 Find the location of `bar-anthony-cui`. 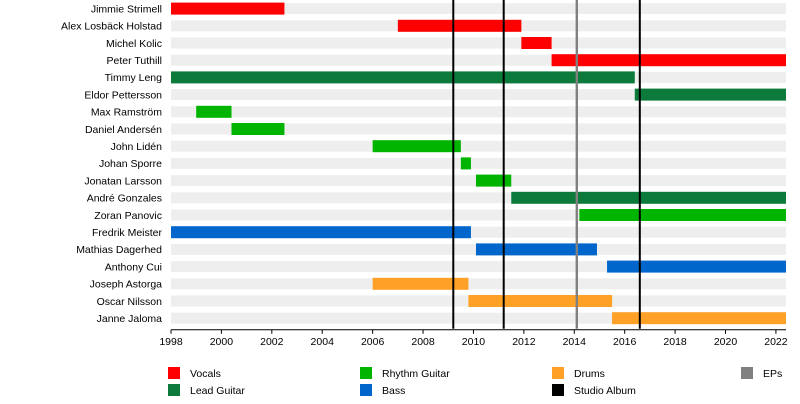

bar-anthony-cui is located at coordinates (696, 266).